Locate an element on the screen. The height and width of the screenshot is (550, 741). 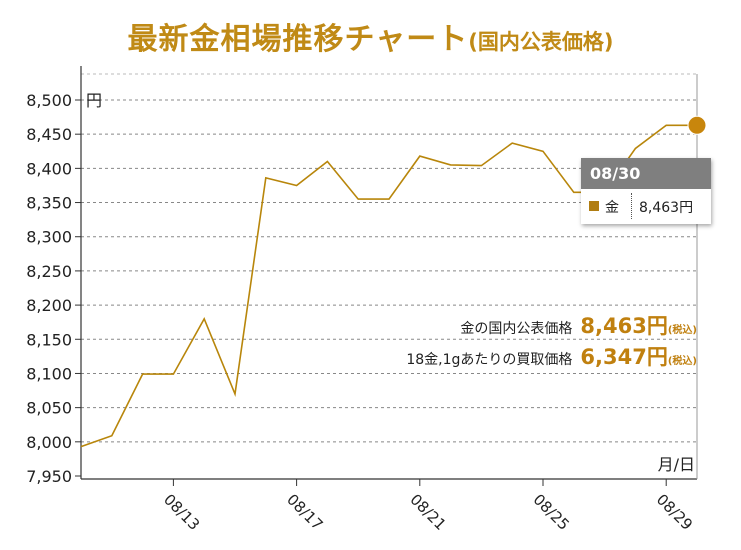
x-tick-label: 08/29 is located at coordinates (674, 512).